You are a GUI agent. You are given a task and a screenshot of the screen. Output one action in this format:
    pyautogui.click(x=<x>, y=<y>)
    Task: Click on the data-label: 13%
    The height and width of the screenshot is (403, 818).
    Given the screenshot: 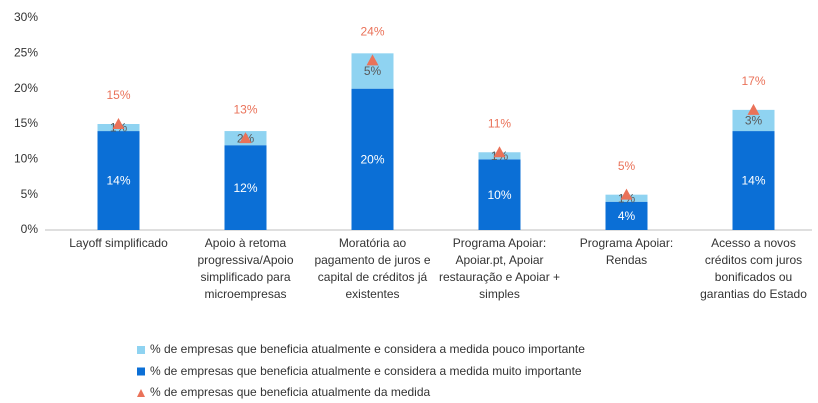 What is the action you would take?
    pyautogui.click(x=245, y=109)
    